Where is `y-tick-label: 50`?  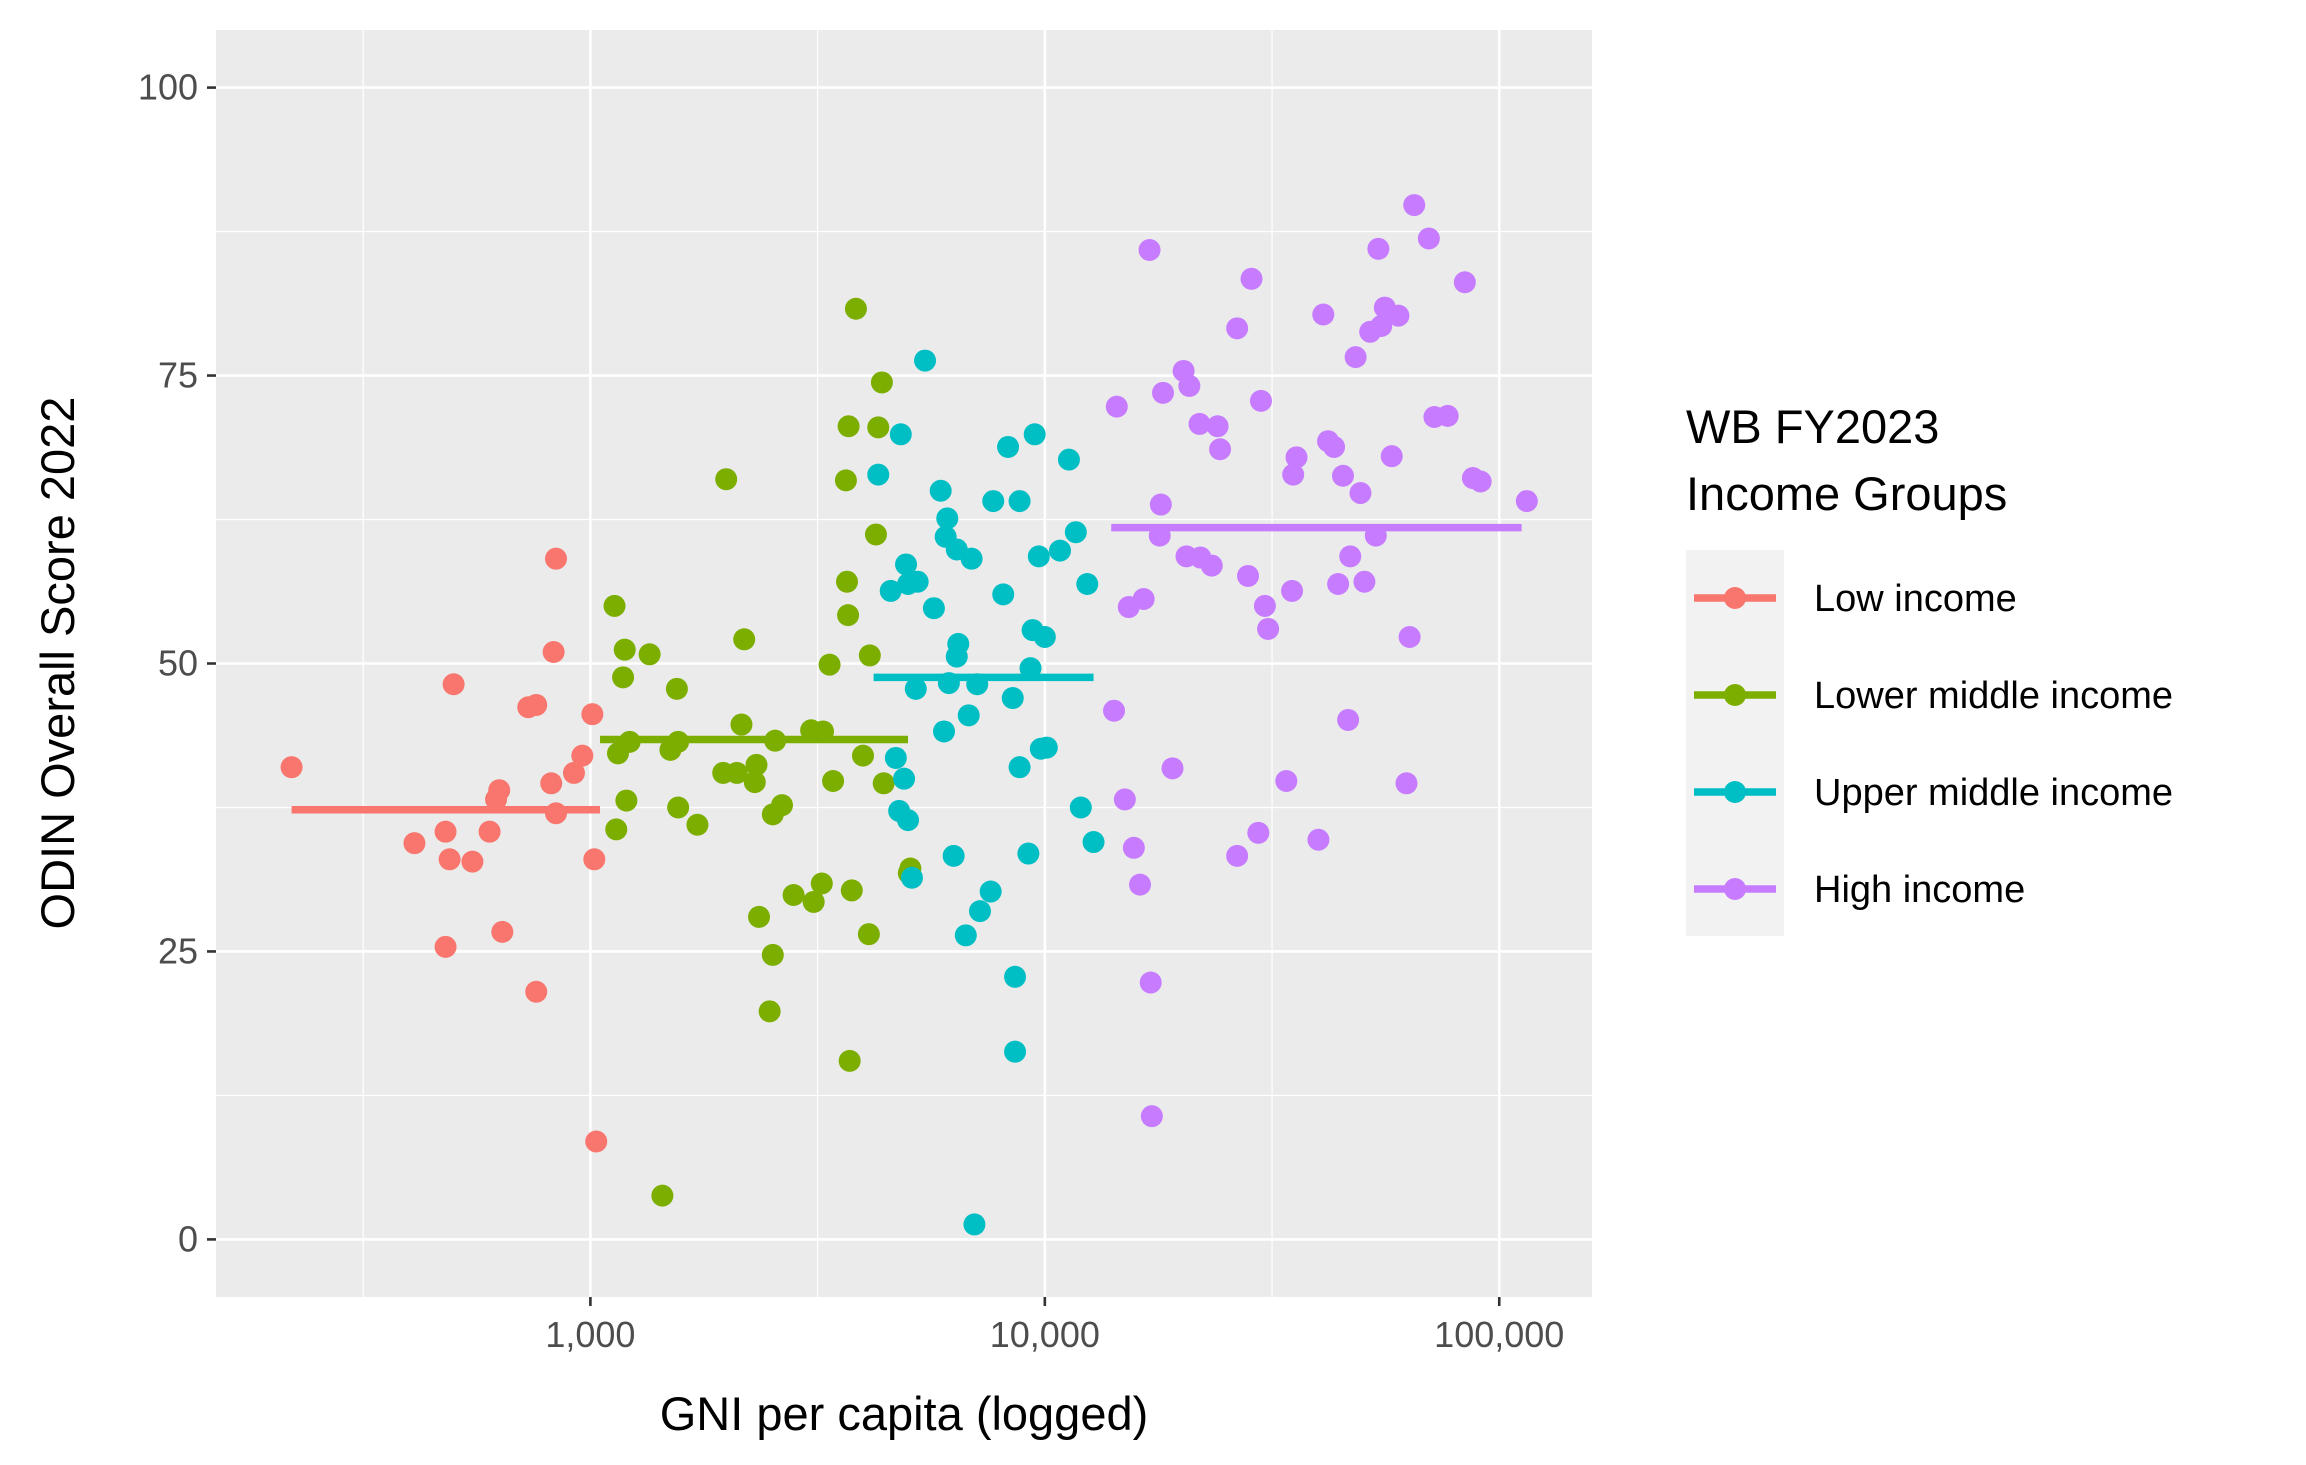 y-tick-label: 50 is located at coordinates (178, 663).